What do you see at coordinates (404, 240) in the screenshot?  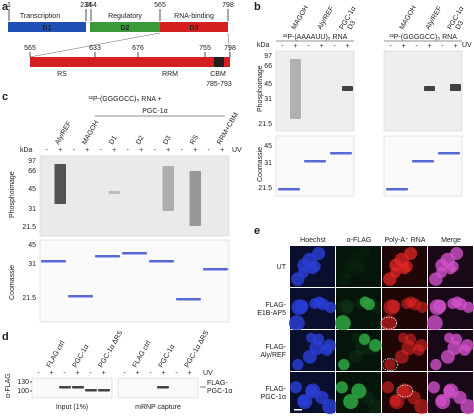 I see `column-label: Poly-A⁺ RNA` at bounding box center [404, 240].